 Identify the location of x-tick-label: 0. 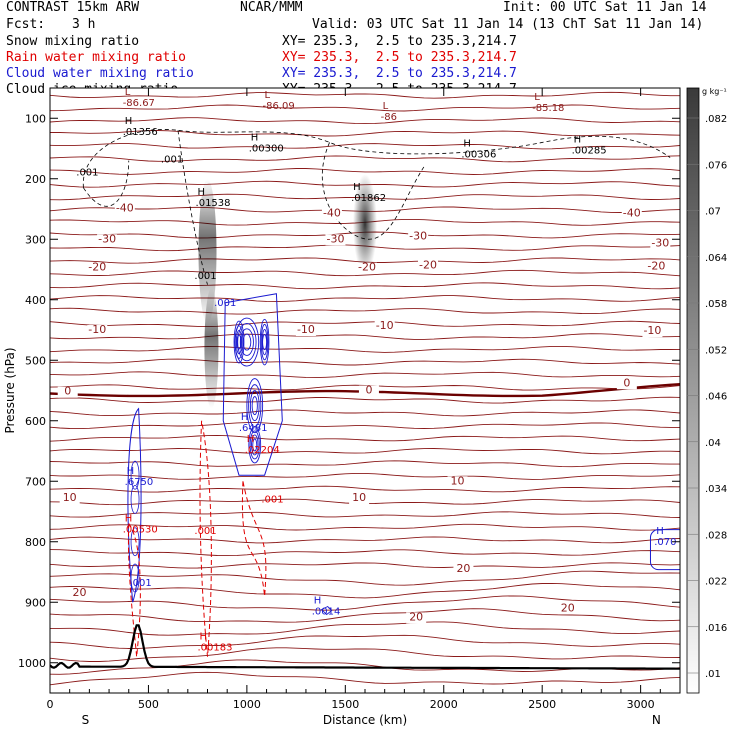
(50, 704).